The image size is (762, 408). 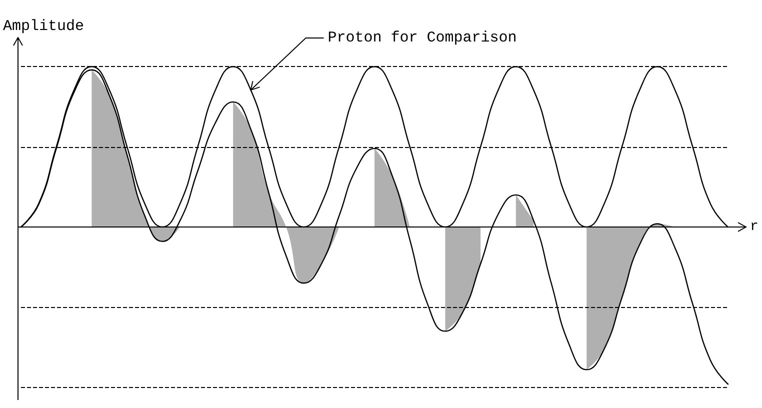 I want to click on y-axis-title: Amplitude, so click(x=43, y=26).